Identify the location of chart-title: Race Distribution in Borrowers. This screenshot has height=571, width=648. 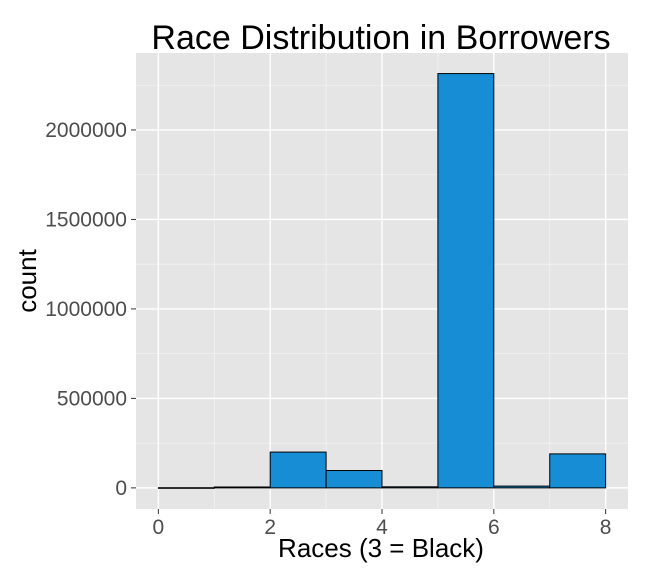
(380, 38).